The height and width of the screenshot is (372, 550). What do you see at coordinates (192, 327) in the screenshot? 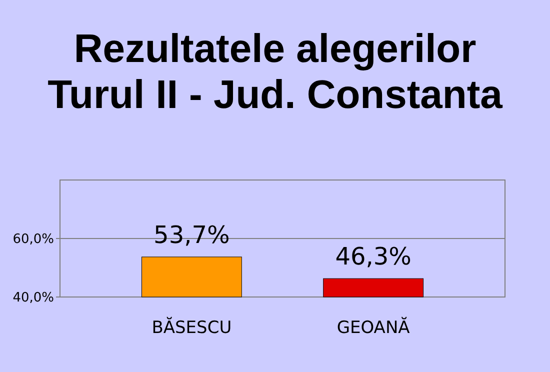
I see `x-tick-label: BĂSESCU` at bounding box center [192, 327].